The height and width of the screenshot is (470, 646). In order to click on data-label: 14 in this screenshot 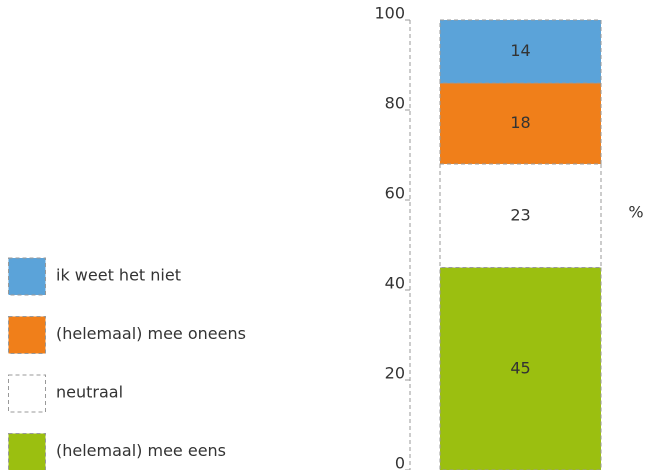, I will do `click(520, 50)`.